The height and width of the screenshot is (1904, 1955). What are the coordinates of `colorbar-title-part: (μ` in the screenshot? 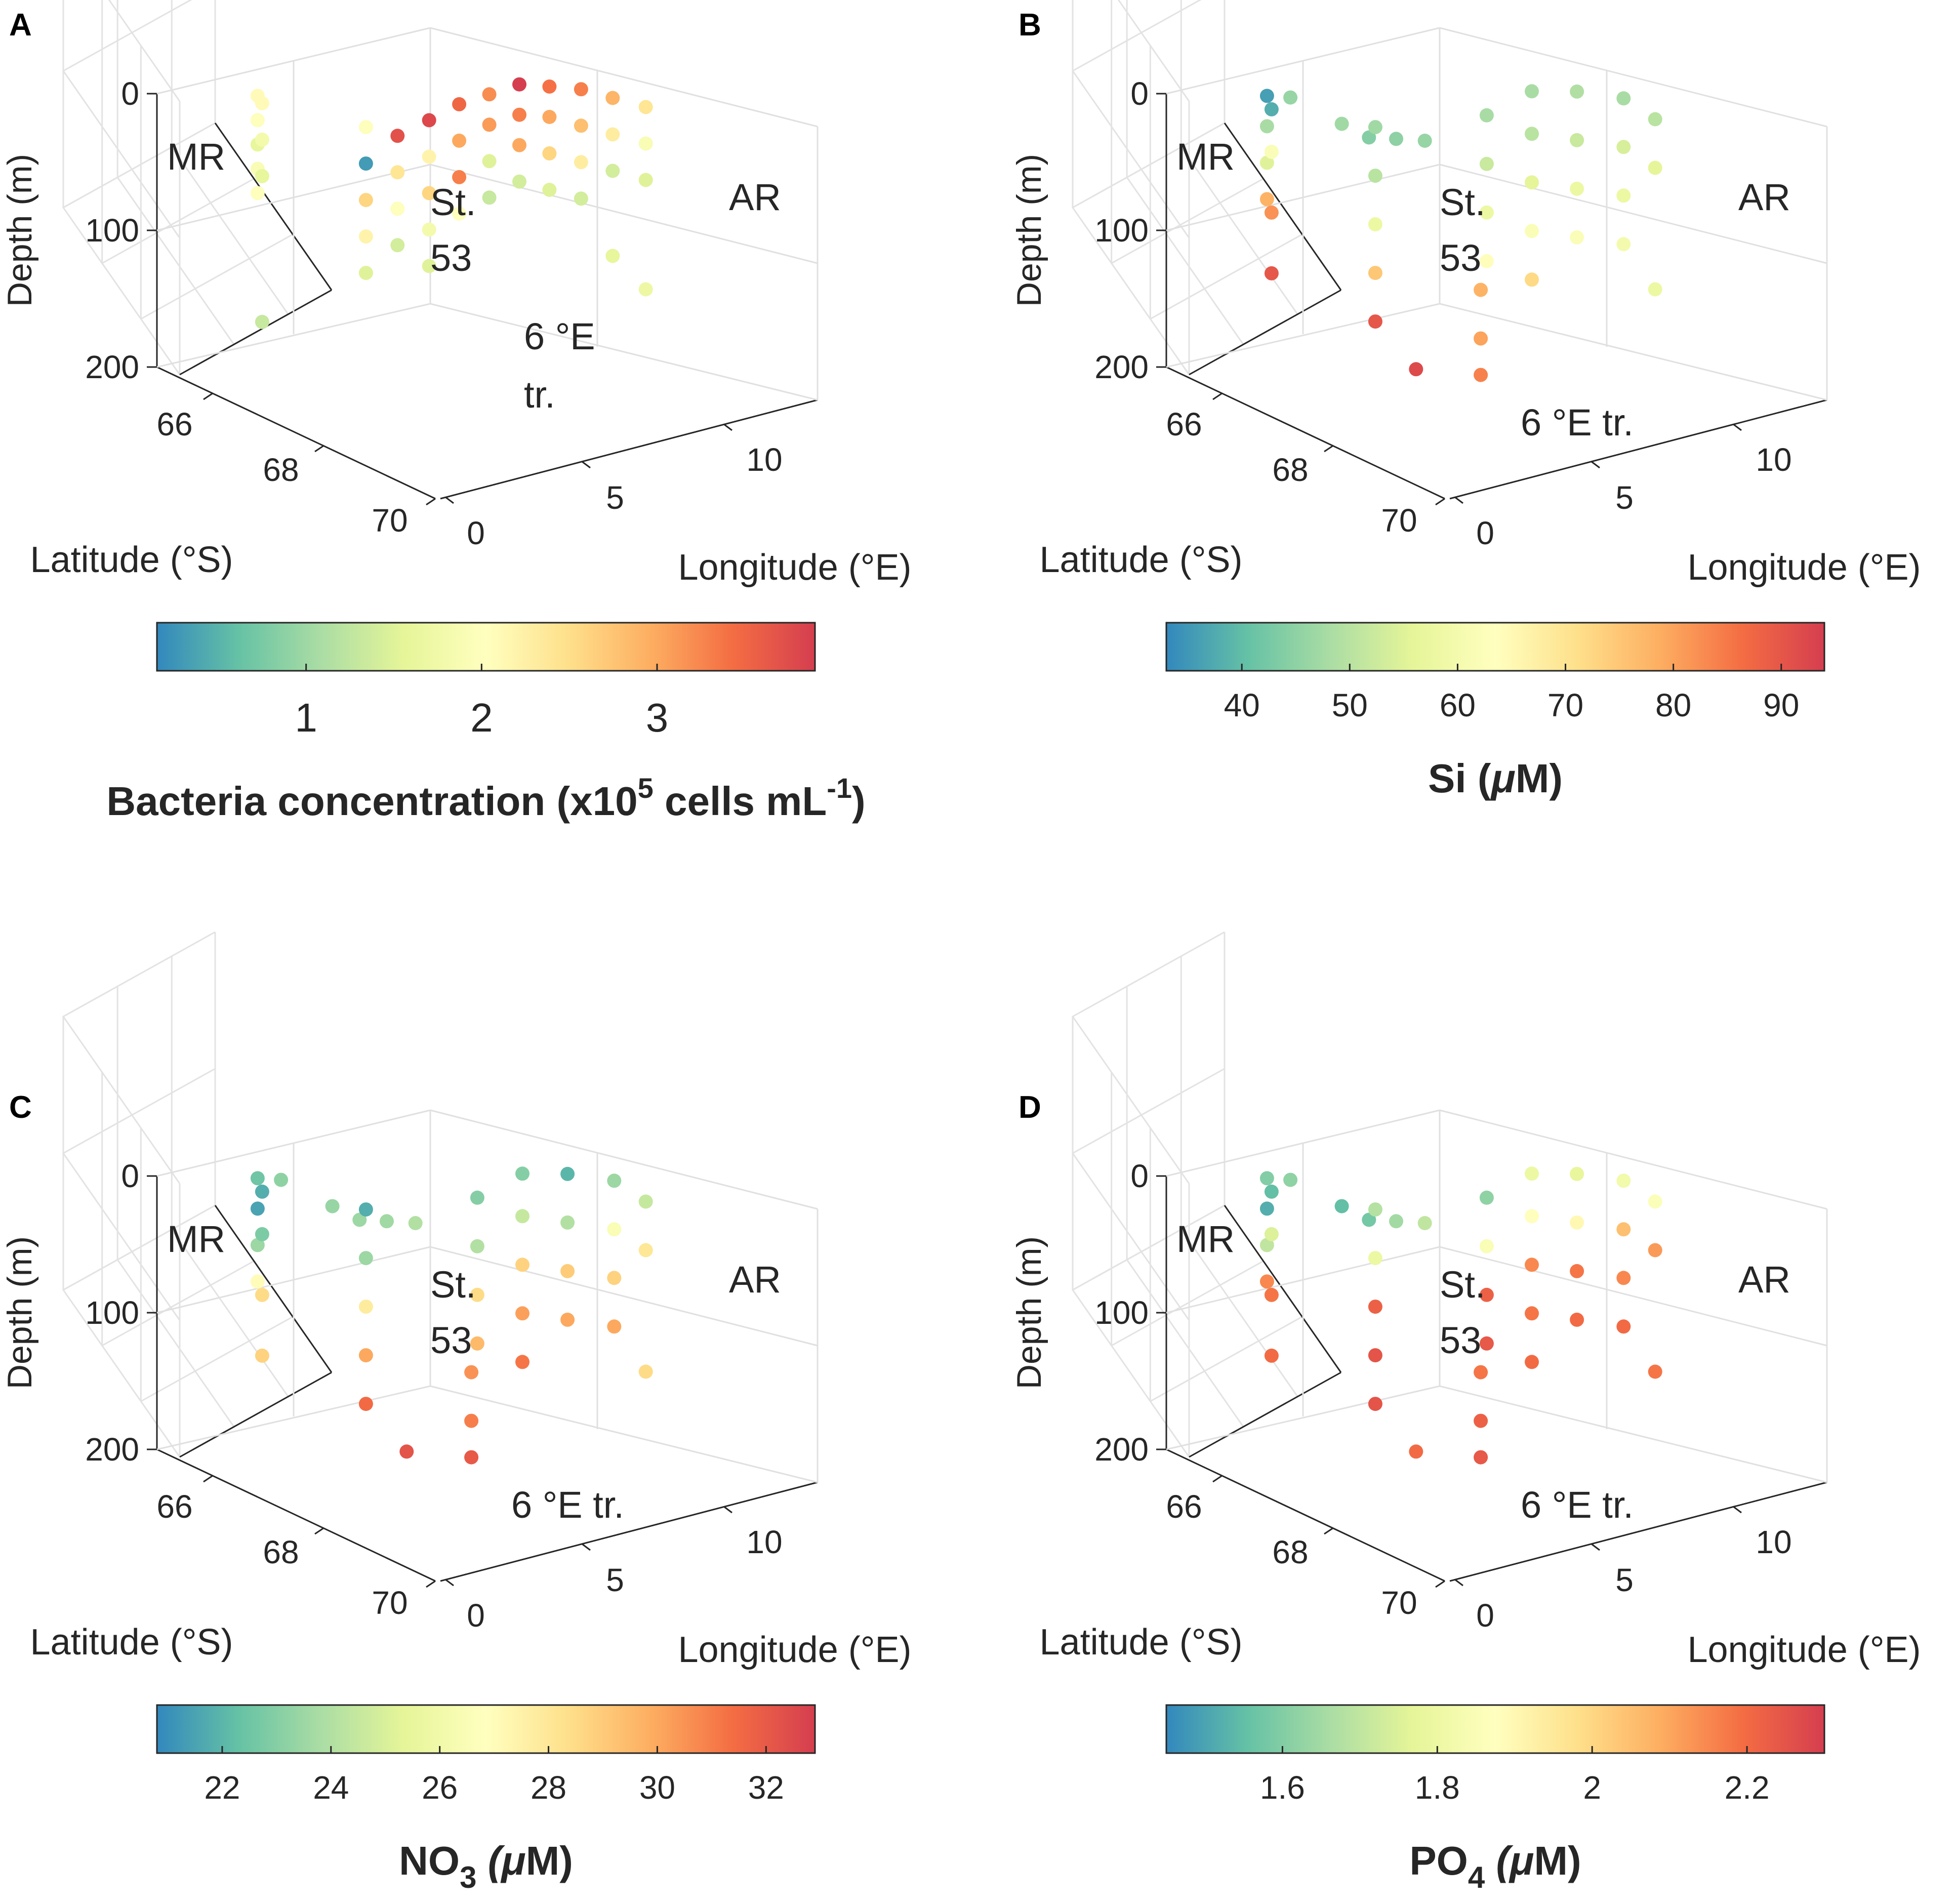 It's located at (500, 1861).